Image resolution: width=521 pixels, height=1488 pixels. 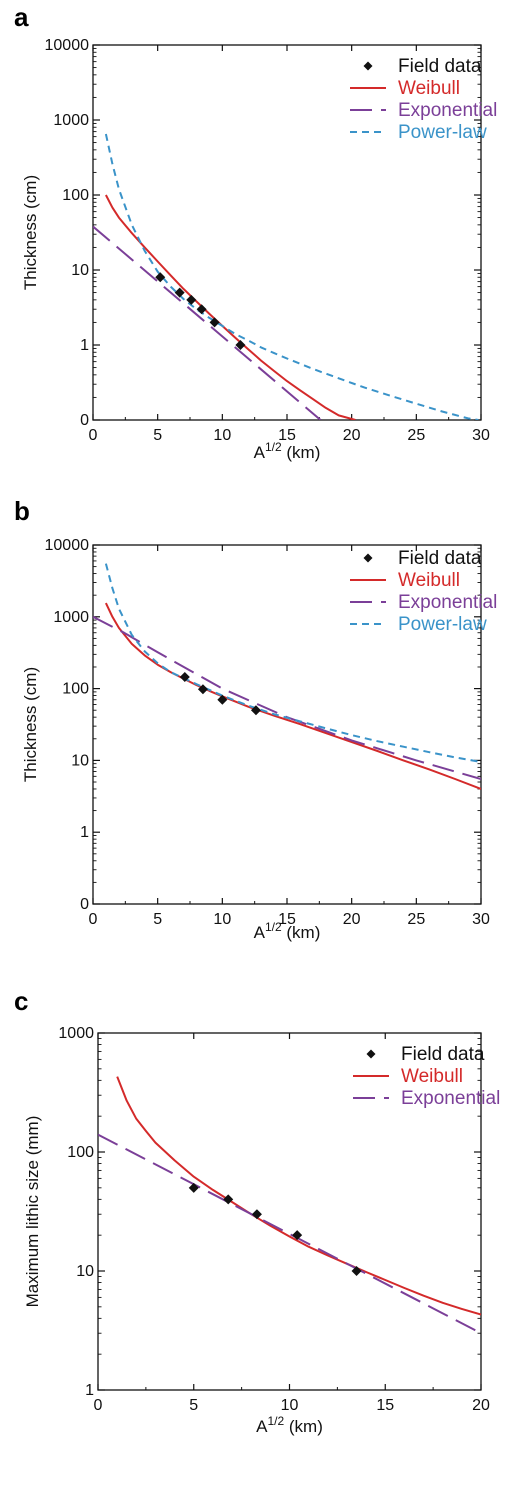 What do you see at coordinates (22, 511) in the screenshot?
I see `panel-label-b: b` at bounding box center [22, 511].